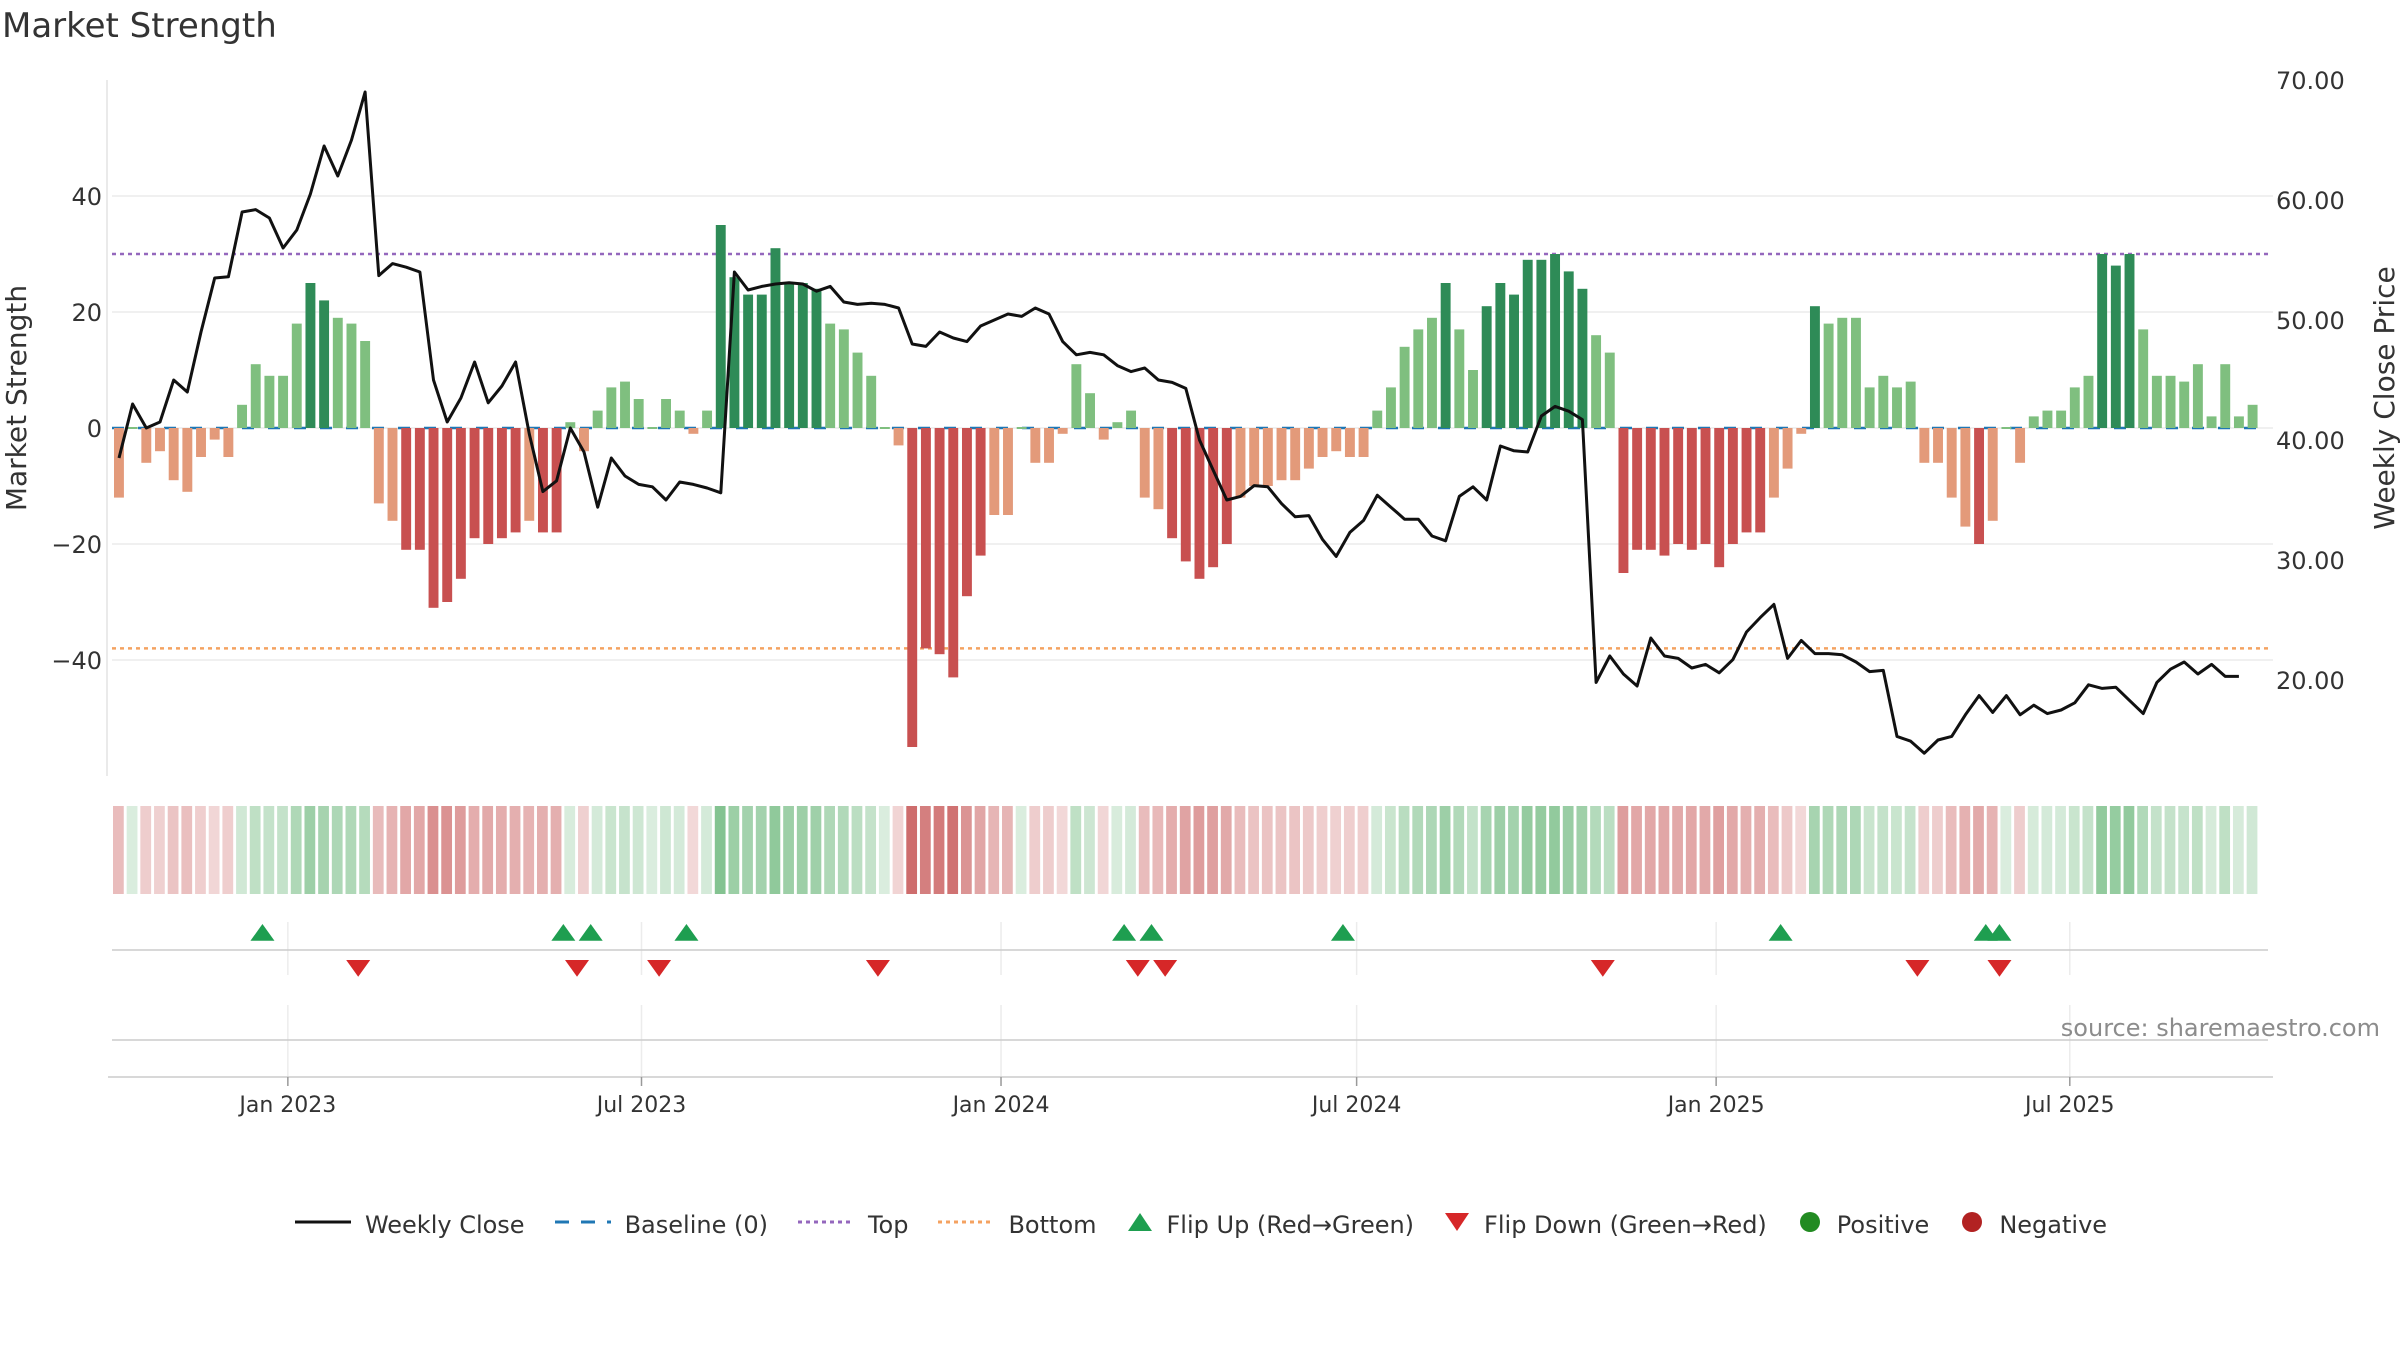  I want to click on legend-item-negative: Negative, so click(2032, 1225).